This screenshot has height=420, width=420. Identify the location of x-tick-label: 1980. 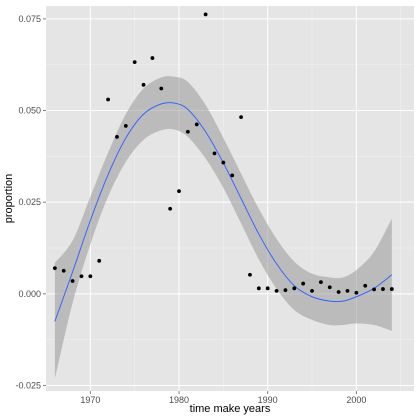
(179, 400).